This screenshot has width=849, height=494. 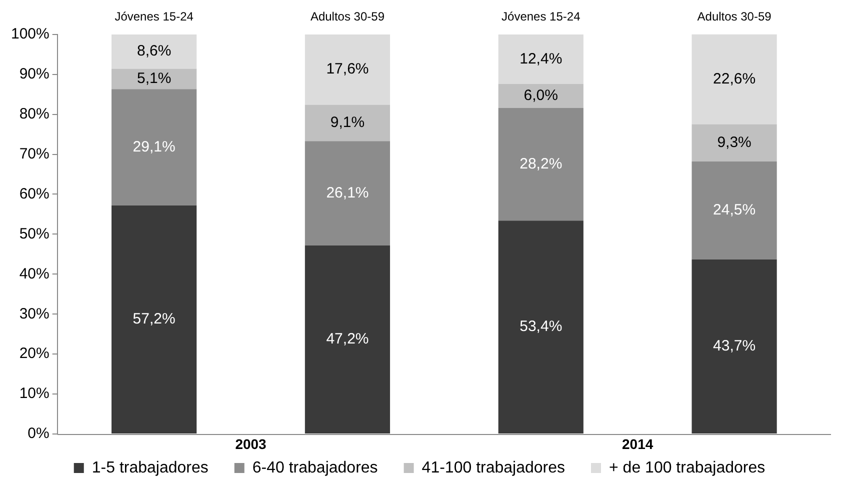 I want to click on legend-label: 41-100 trabajadores, so click(x=494, y=467).